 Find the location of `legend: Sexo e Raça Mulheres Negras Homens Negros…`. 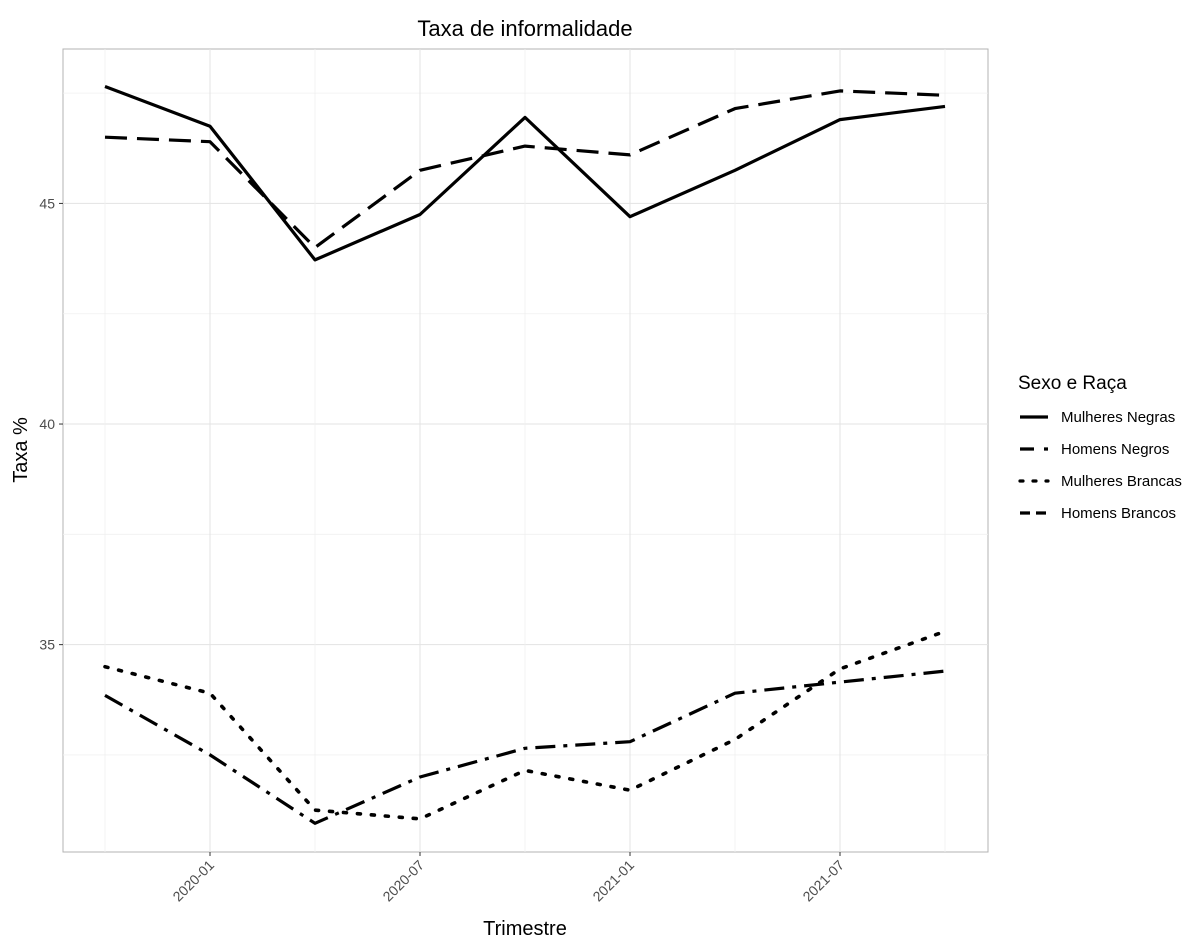

legend: Sexo e Raça Mulheres Negras Homens Negros… is located at coordinates (1100, 447).